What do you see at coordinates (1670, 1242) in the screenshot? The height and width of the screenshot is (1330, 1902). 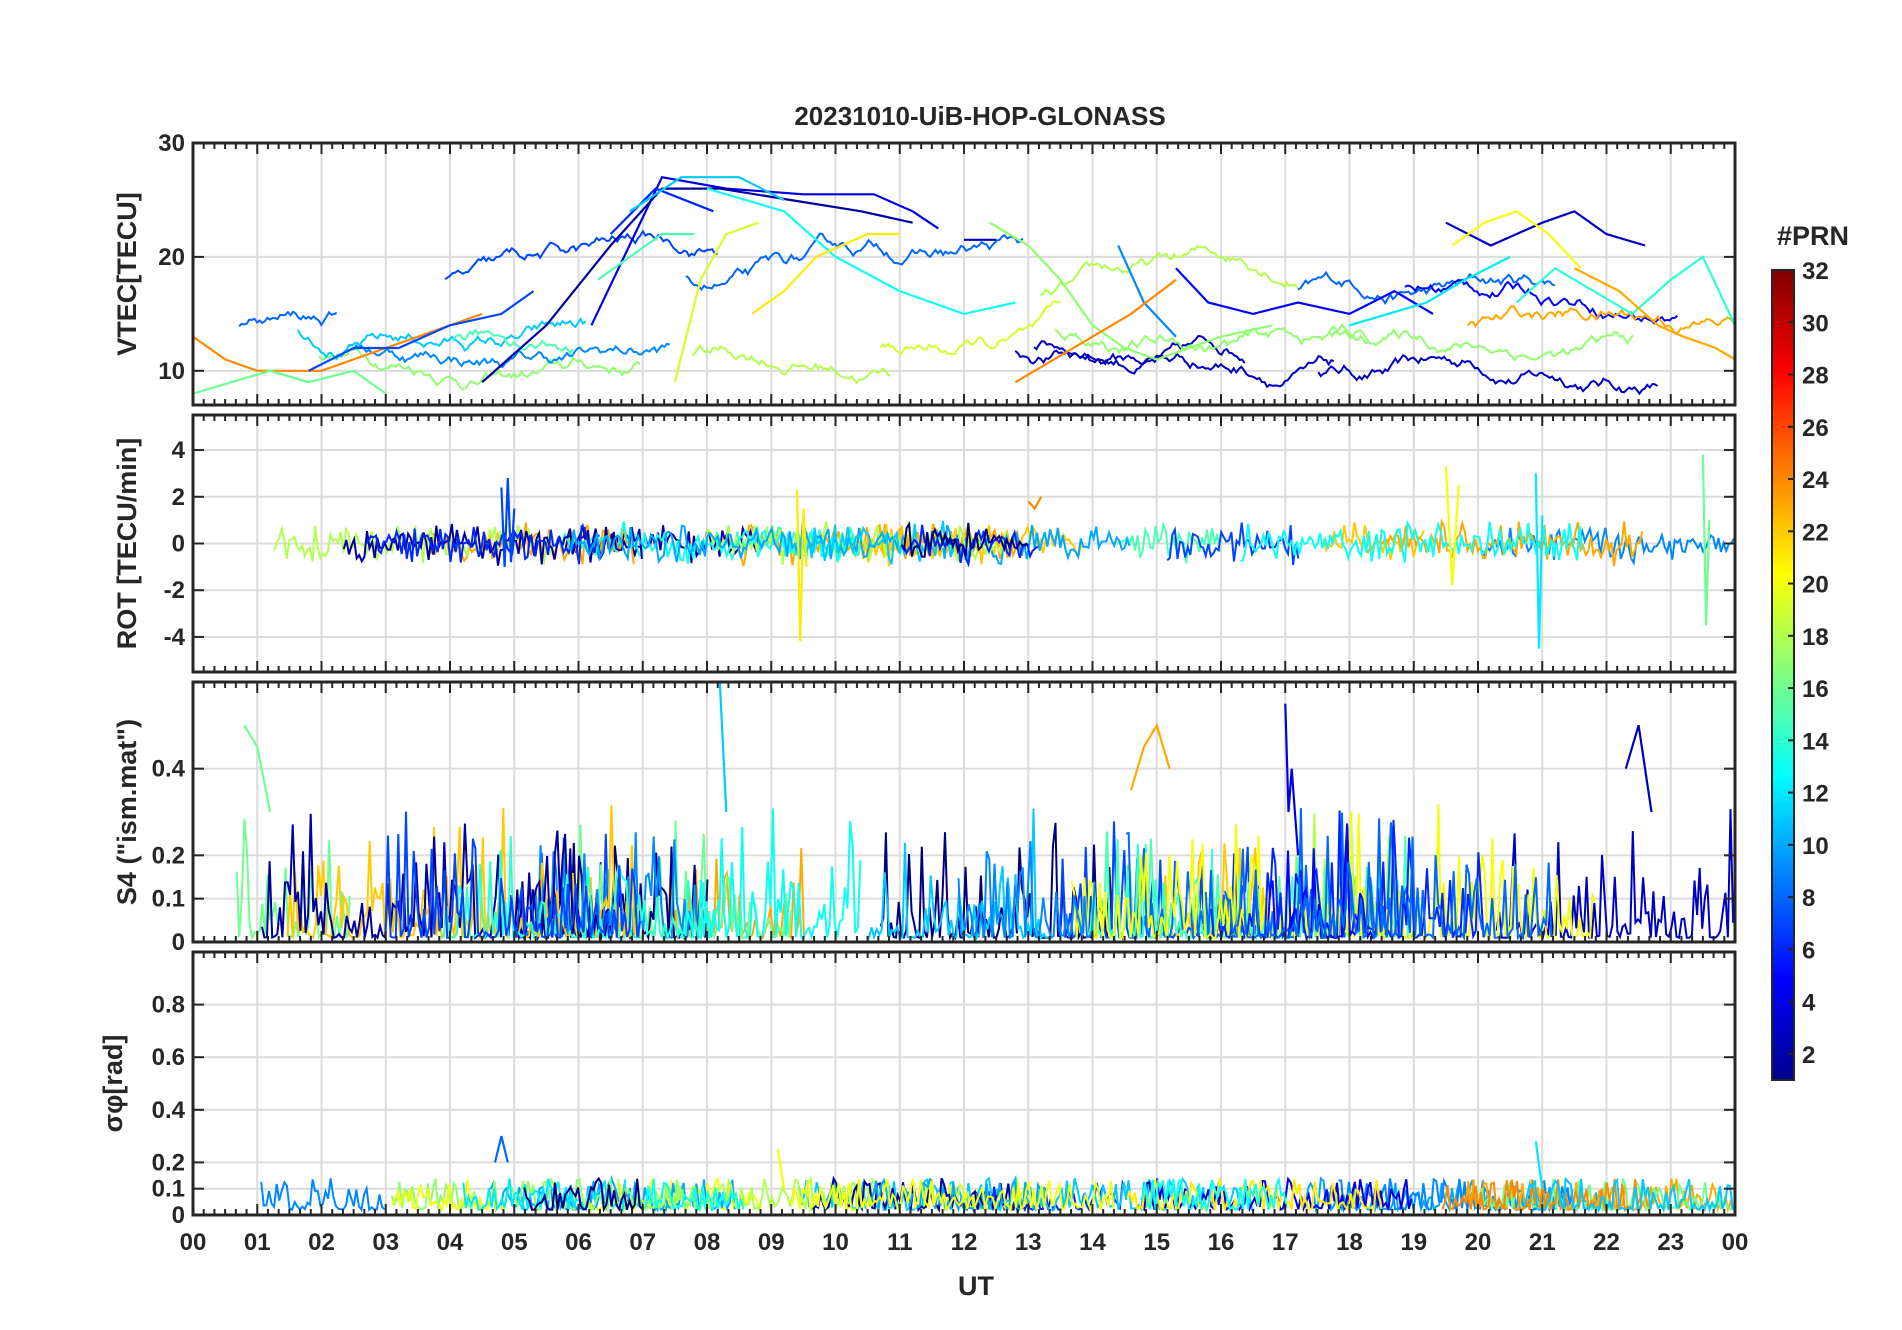 I see `x-tick-label: 23` at bounding box center [1670, 1242].